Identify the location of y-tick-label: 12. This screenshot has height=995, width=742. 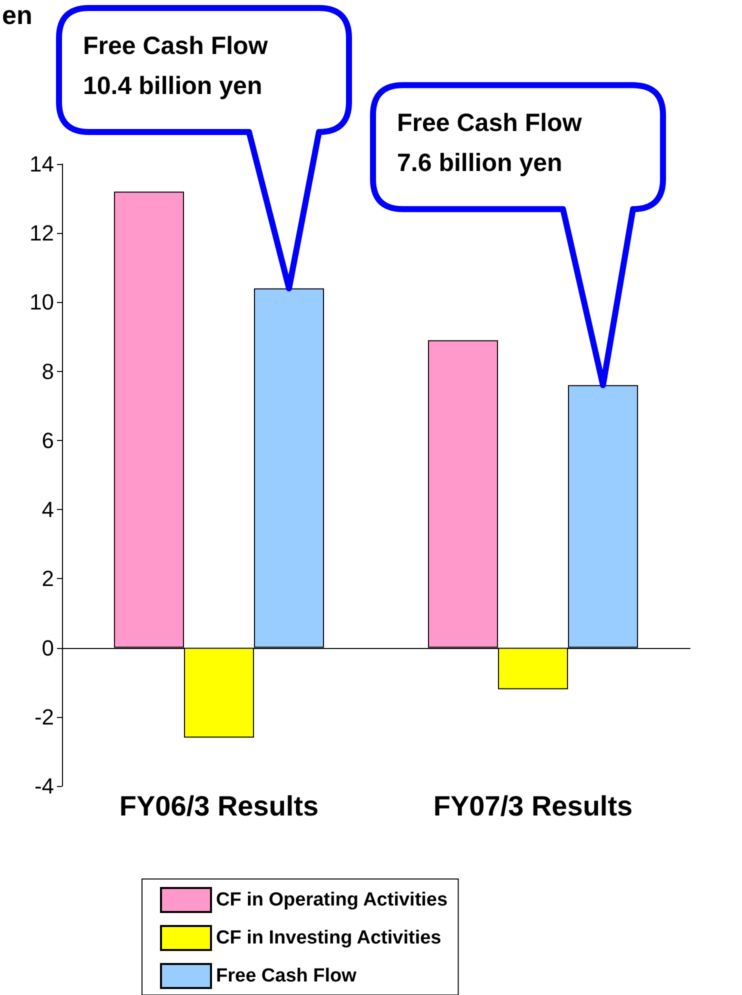
(42, 233).